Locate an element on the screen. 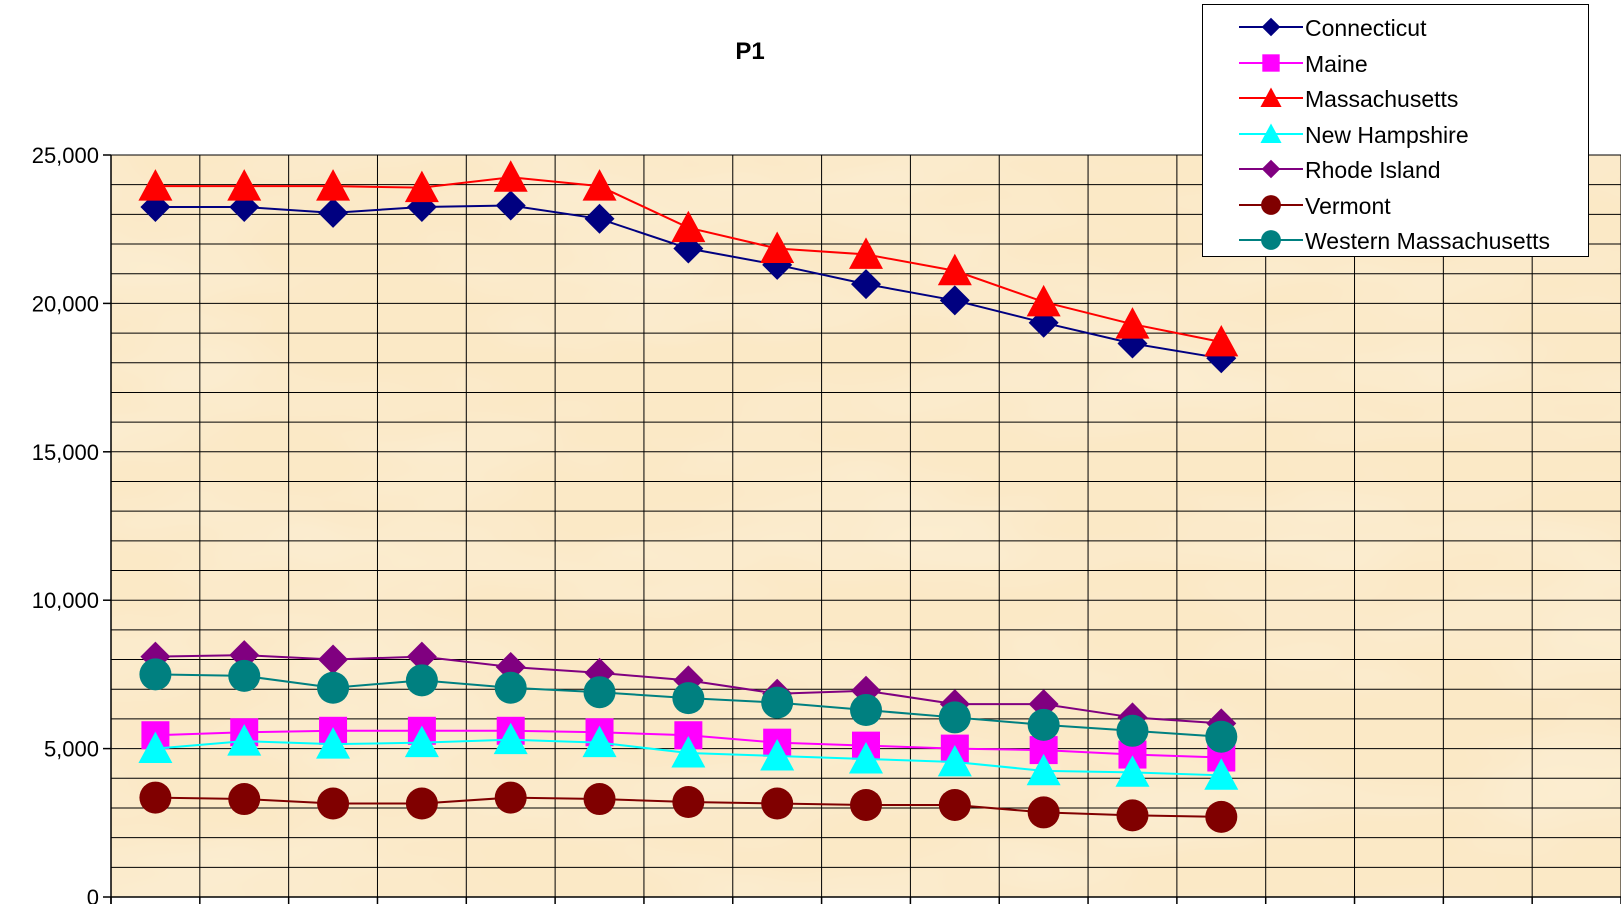  y-tick-label: 15,000 is located at coordinates (65, 452).